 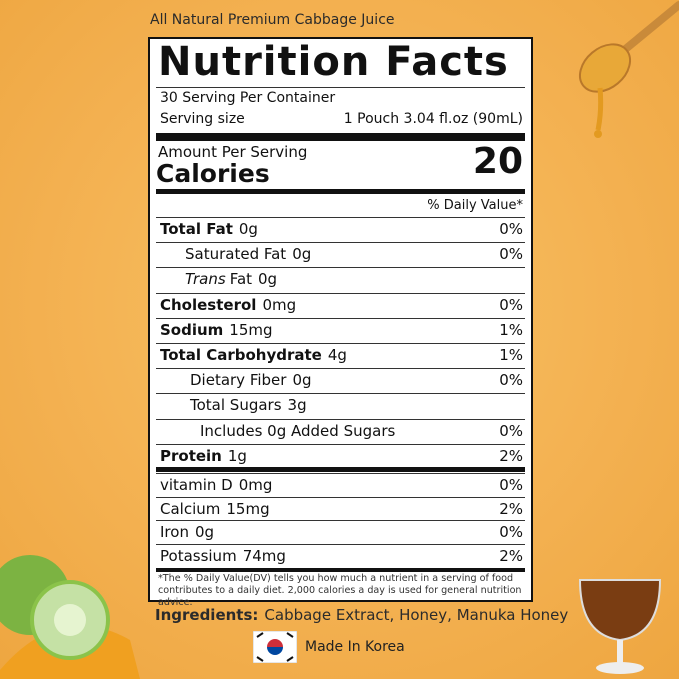 I want to click on nutrient-name-text: Potassium, so click(x=198, y=555).